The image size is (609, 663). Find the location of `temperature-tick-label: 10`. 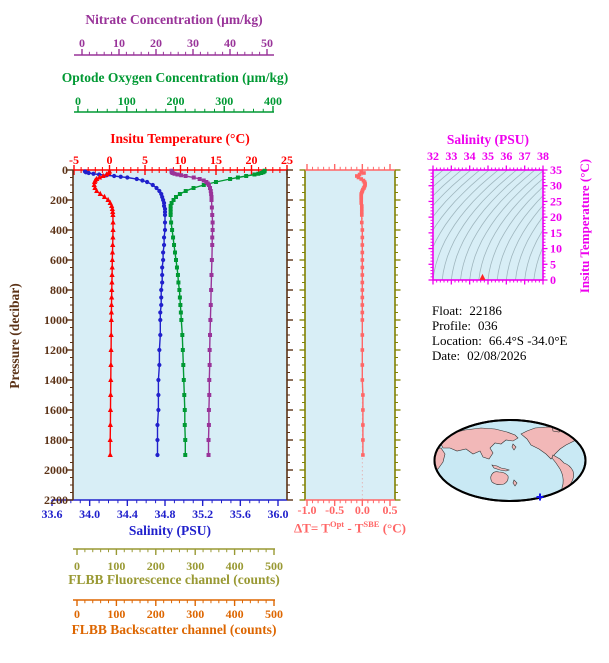

temperature-tick-label: 10 is located at coordinates (181, 160).